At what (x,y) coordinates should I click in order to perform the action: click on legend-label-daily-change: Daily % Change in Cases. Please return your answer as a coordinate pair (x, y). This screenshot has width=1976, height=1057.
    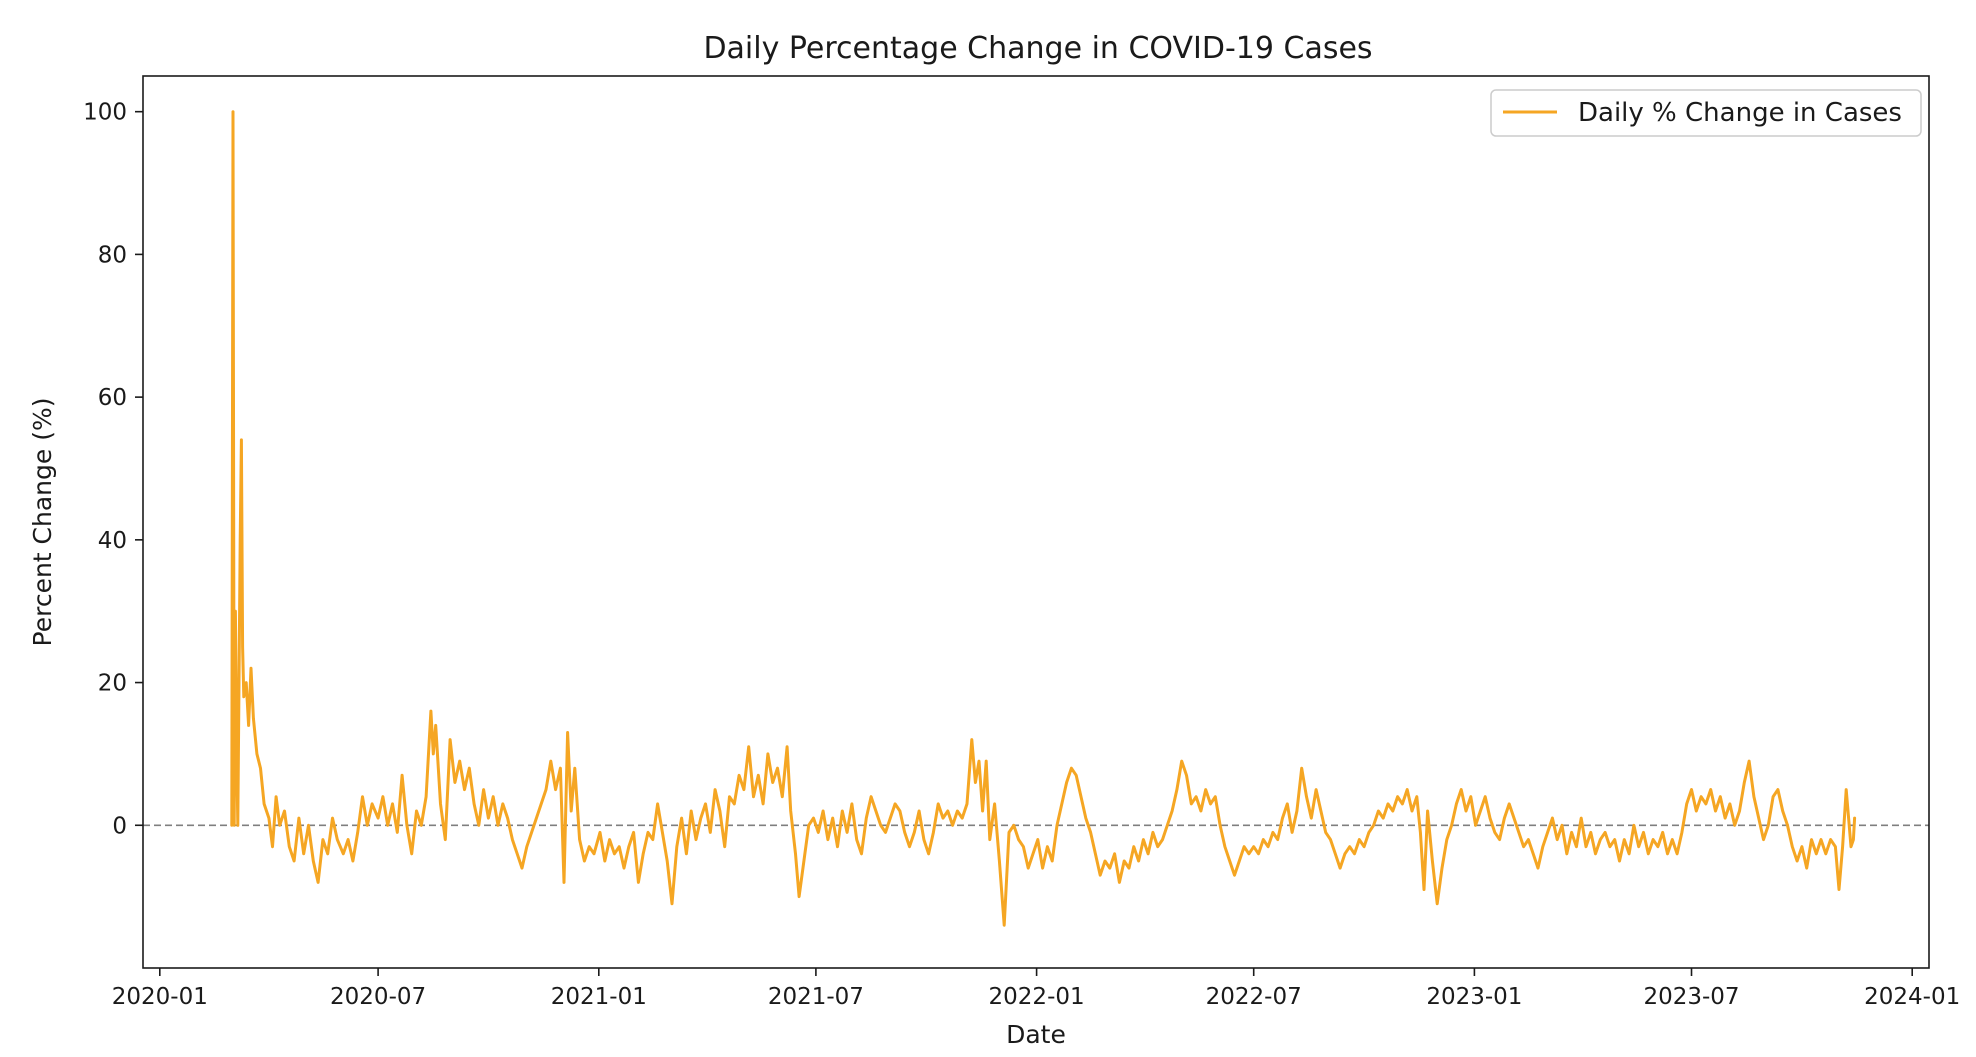
    Looking at the image, I should click on (1740, 113).